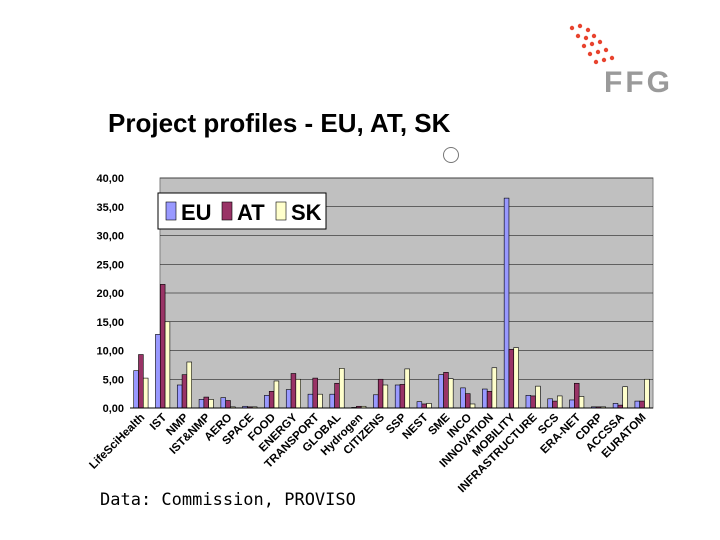 This screenshot has width=720, height=540. I want to click on legend-label-sk: SK, so click(306, 212).